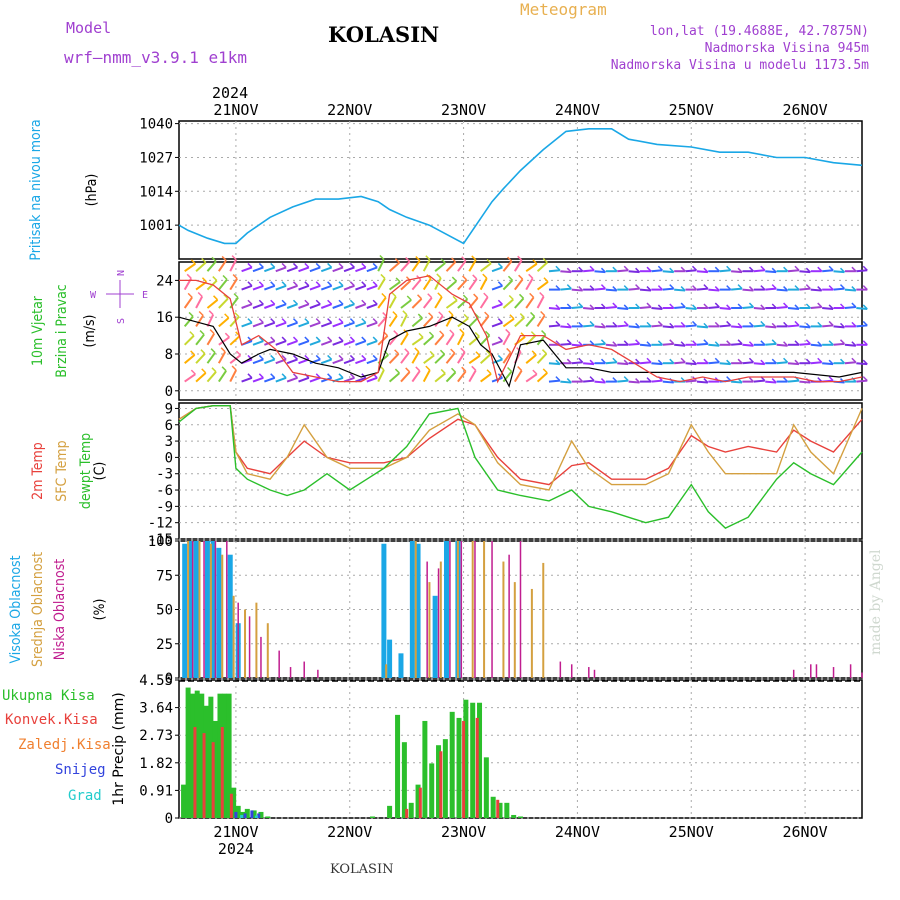  What do you see at coordinates (412, 609) in the screenshot?
I see `cloud-high-bar` at bounding box center [412, 609].